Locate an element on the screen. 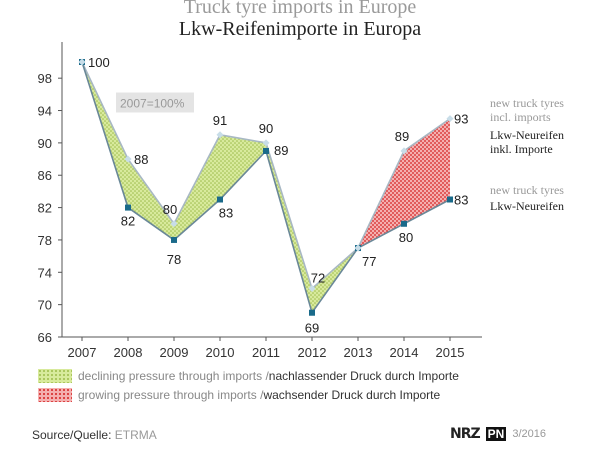  series-label-incl-en: new truck tyres is located at coordinates (527, 103).